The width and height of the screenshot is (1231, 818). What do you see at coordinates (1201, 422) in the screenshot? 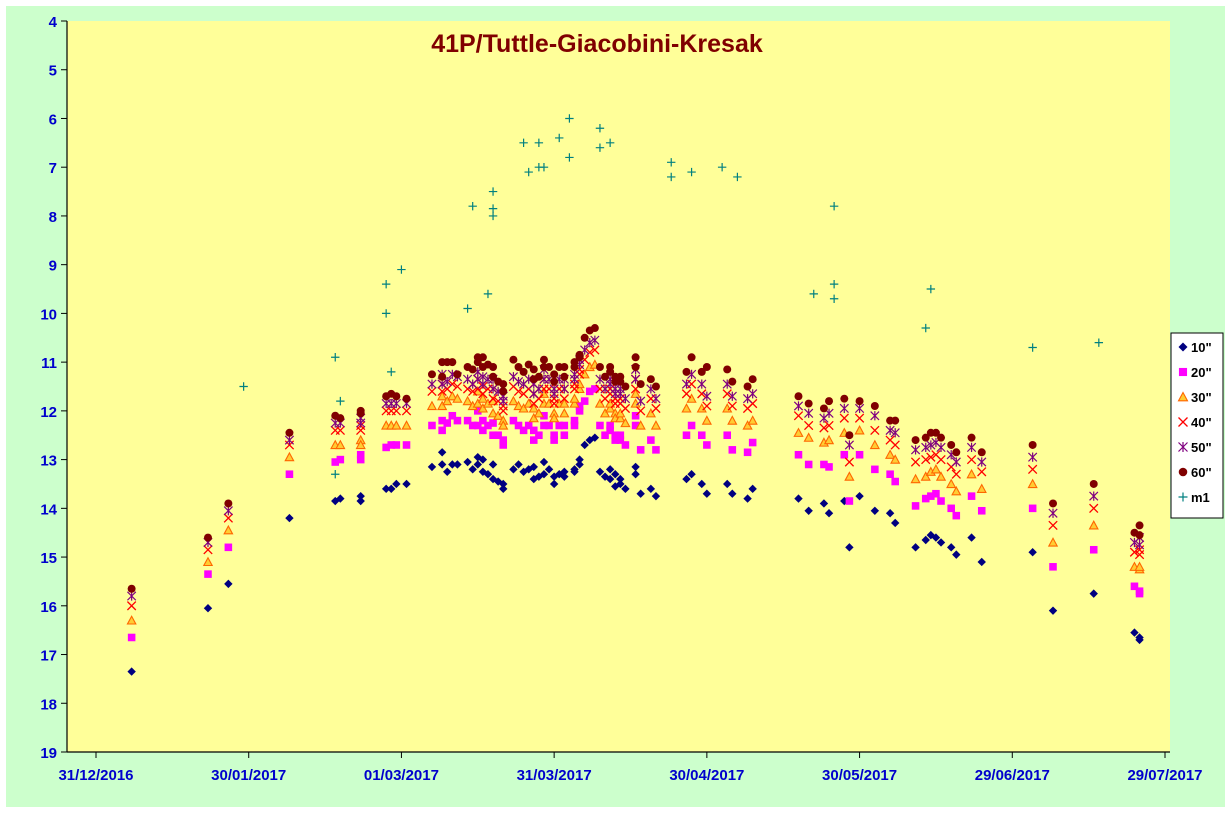
I see `legend-label: 40"` at bounding box center [1201, 422].